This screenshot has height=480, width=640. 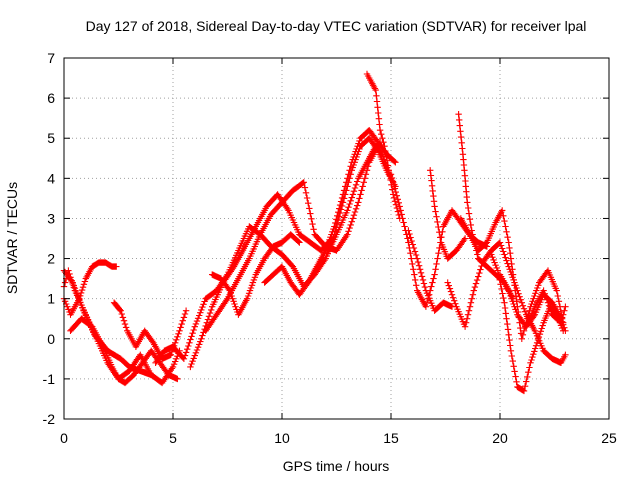 What do you see at coordinates (49, 419) in the screenshot?
I see `y-tick-label: -2` at bounding box center [49, 419].